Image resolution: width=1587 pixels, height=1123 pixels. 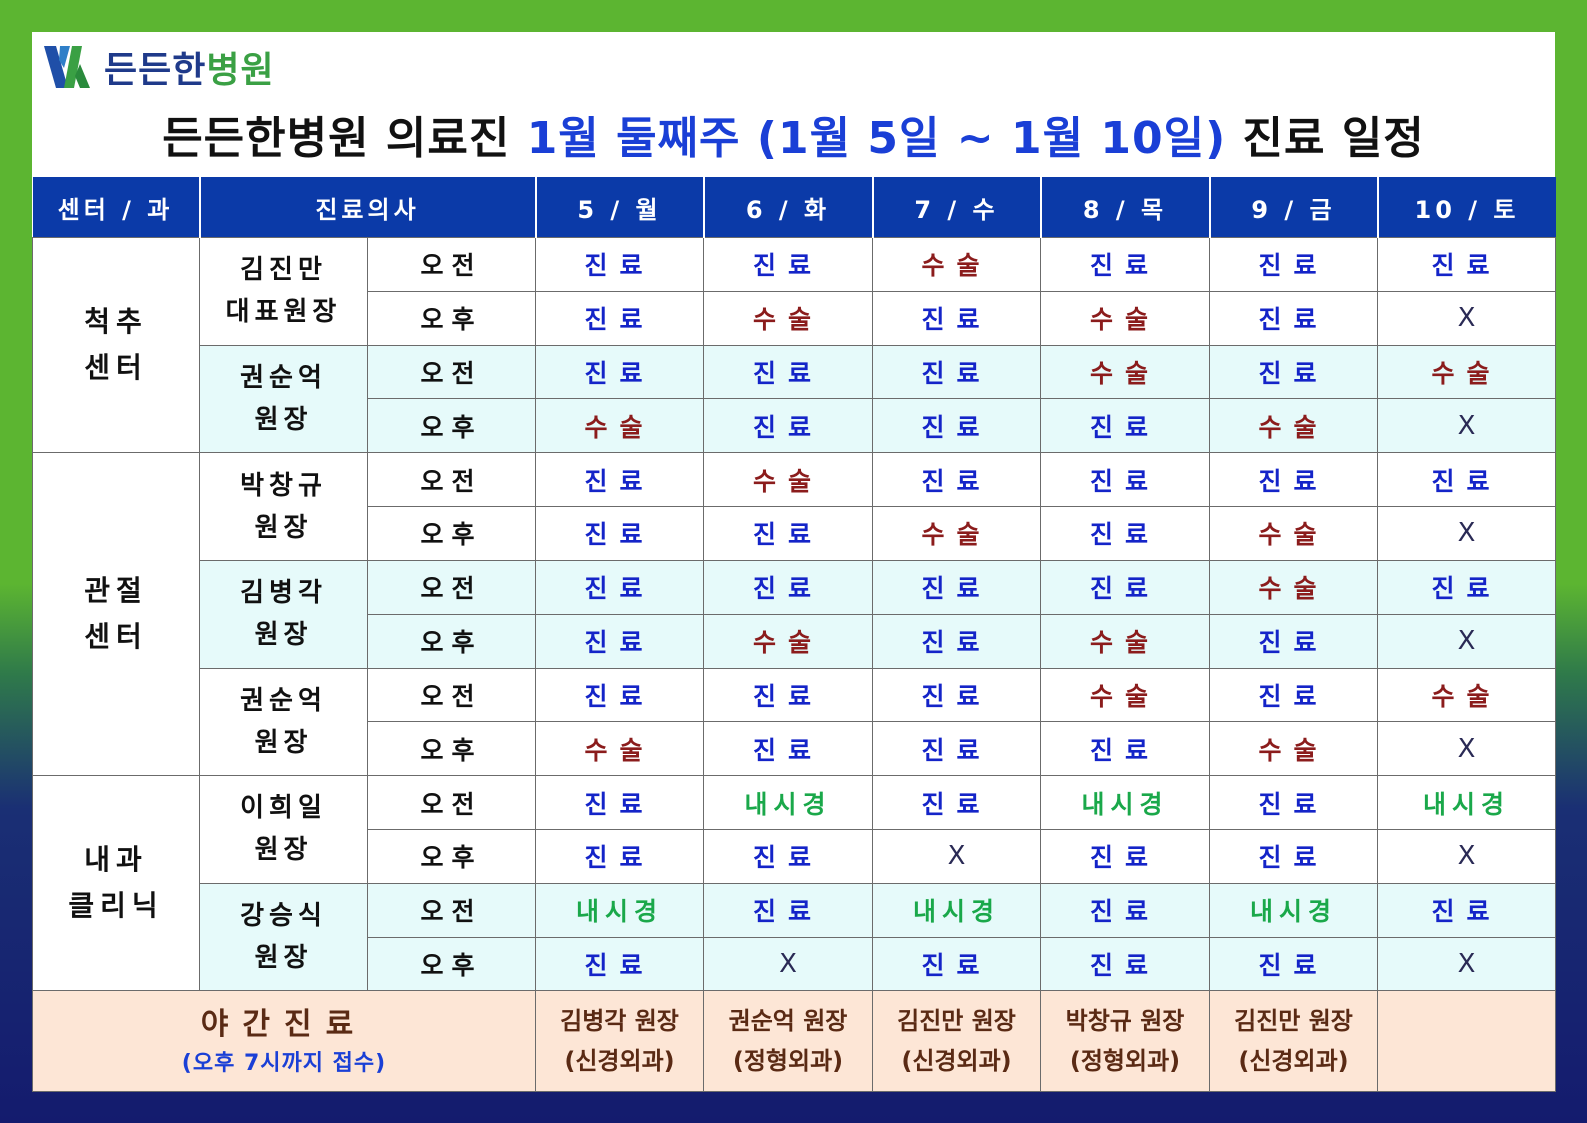 I want to click on night-doctor-name: 권순억 원장, so click(x=788, y=1021).